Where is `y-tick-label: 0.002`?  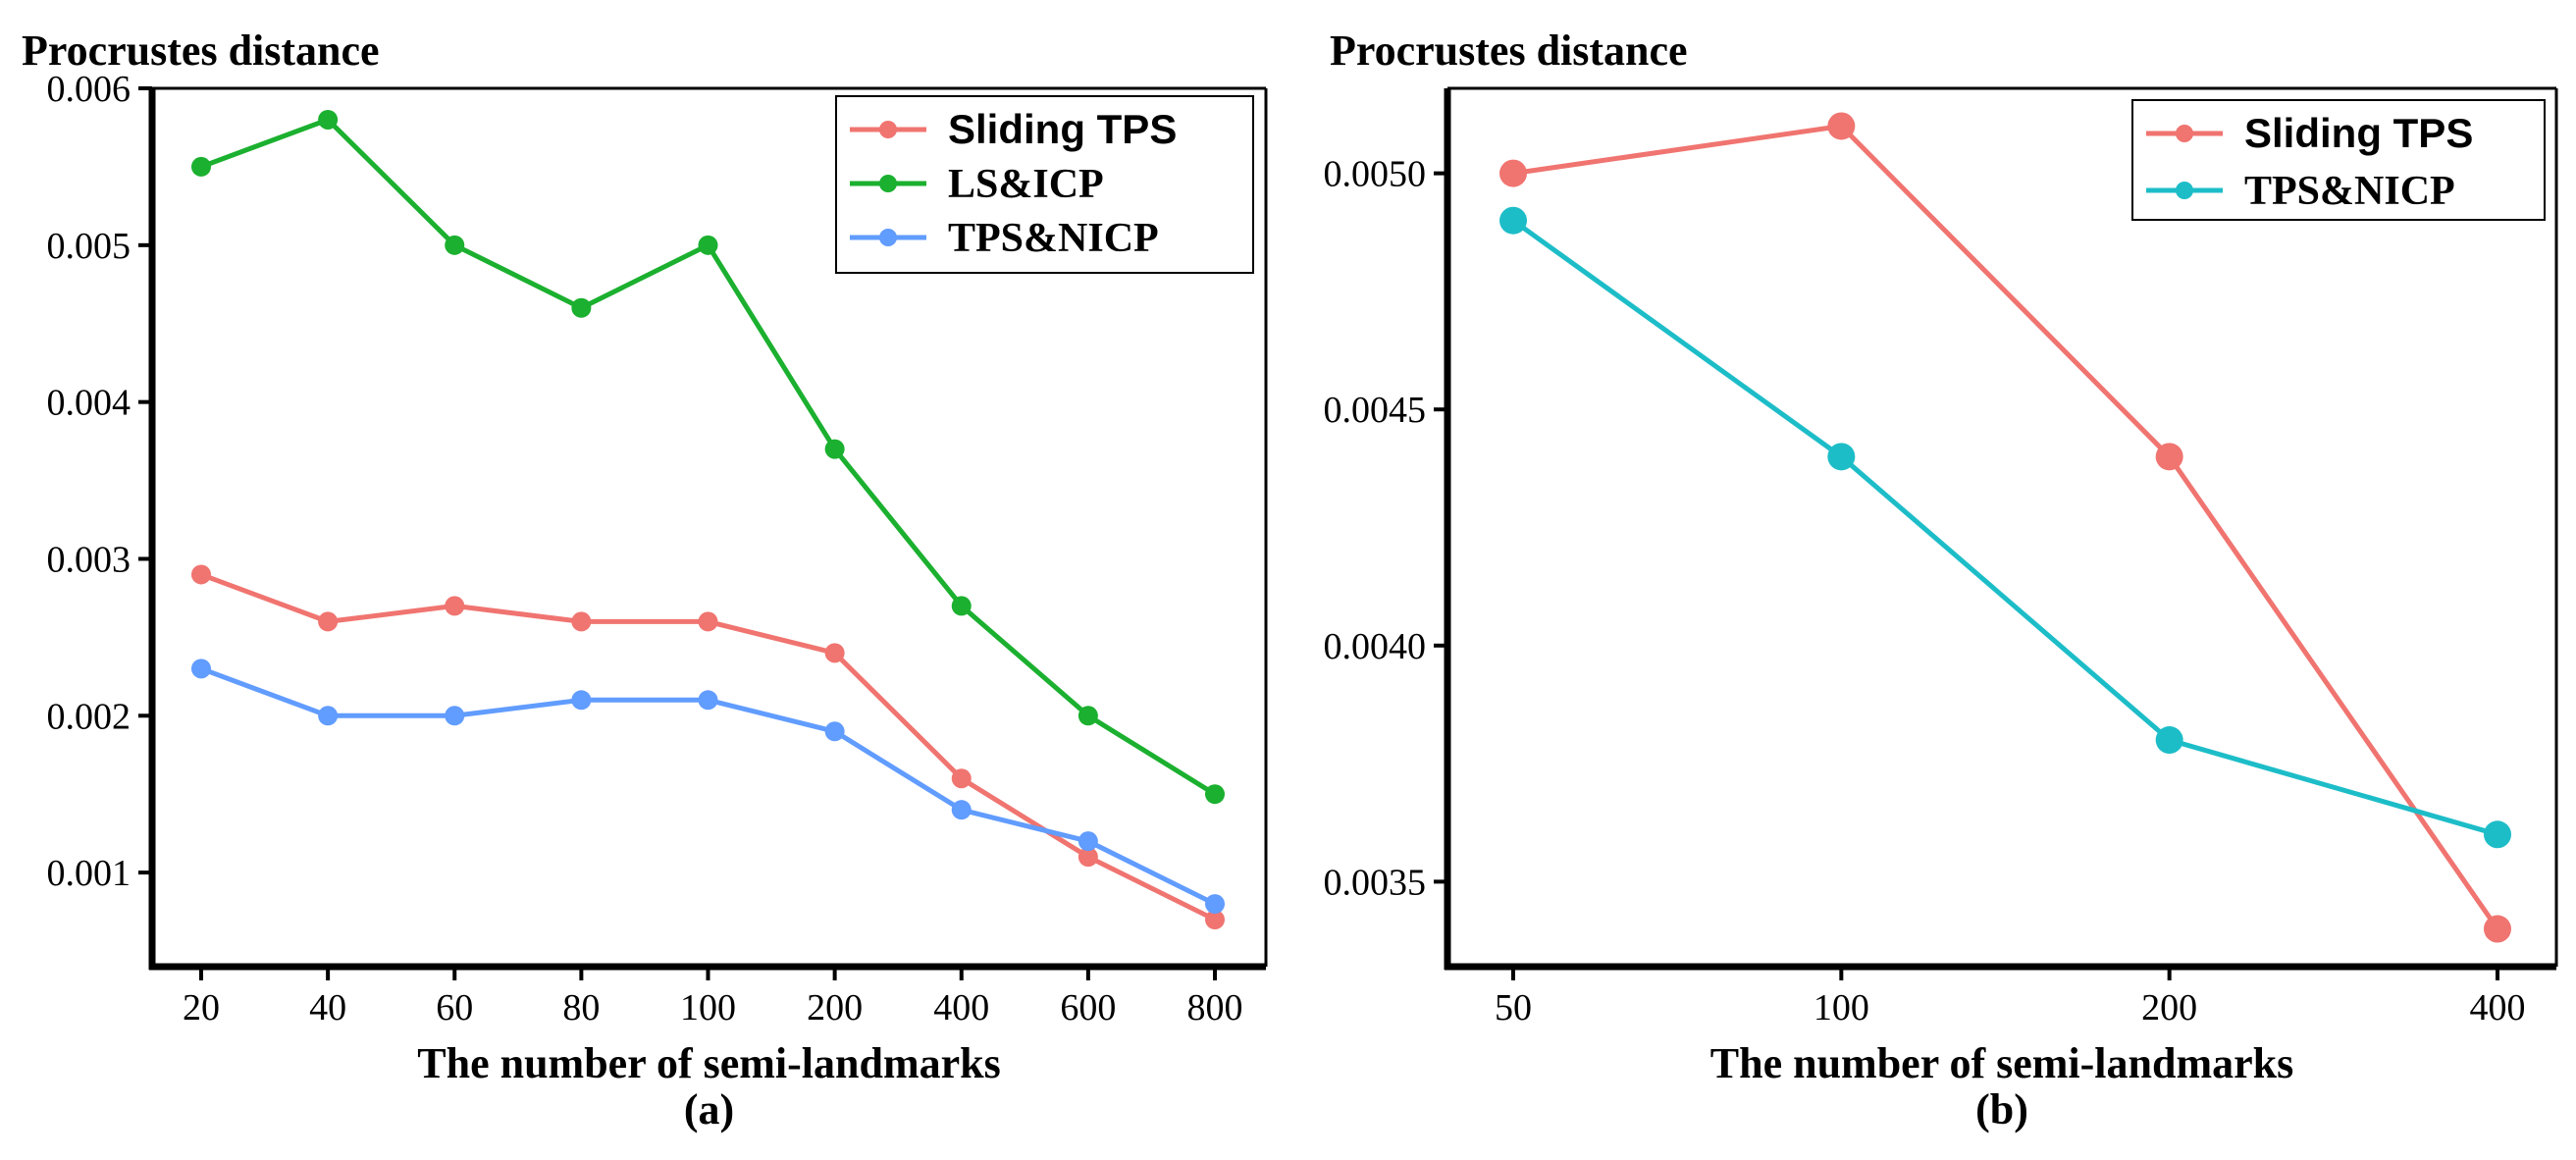 y-tick-label: 0.002 is located at coordinates (89, 717).